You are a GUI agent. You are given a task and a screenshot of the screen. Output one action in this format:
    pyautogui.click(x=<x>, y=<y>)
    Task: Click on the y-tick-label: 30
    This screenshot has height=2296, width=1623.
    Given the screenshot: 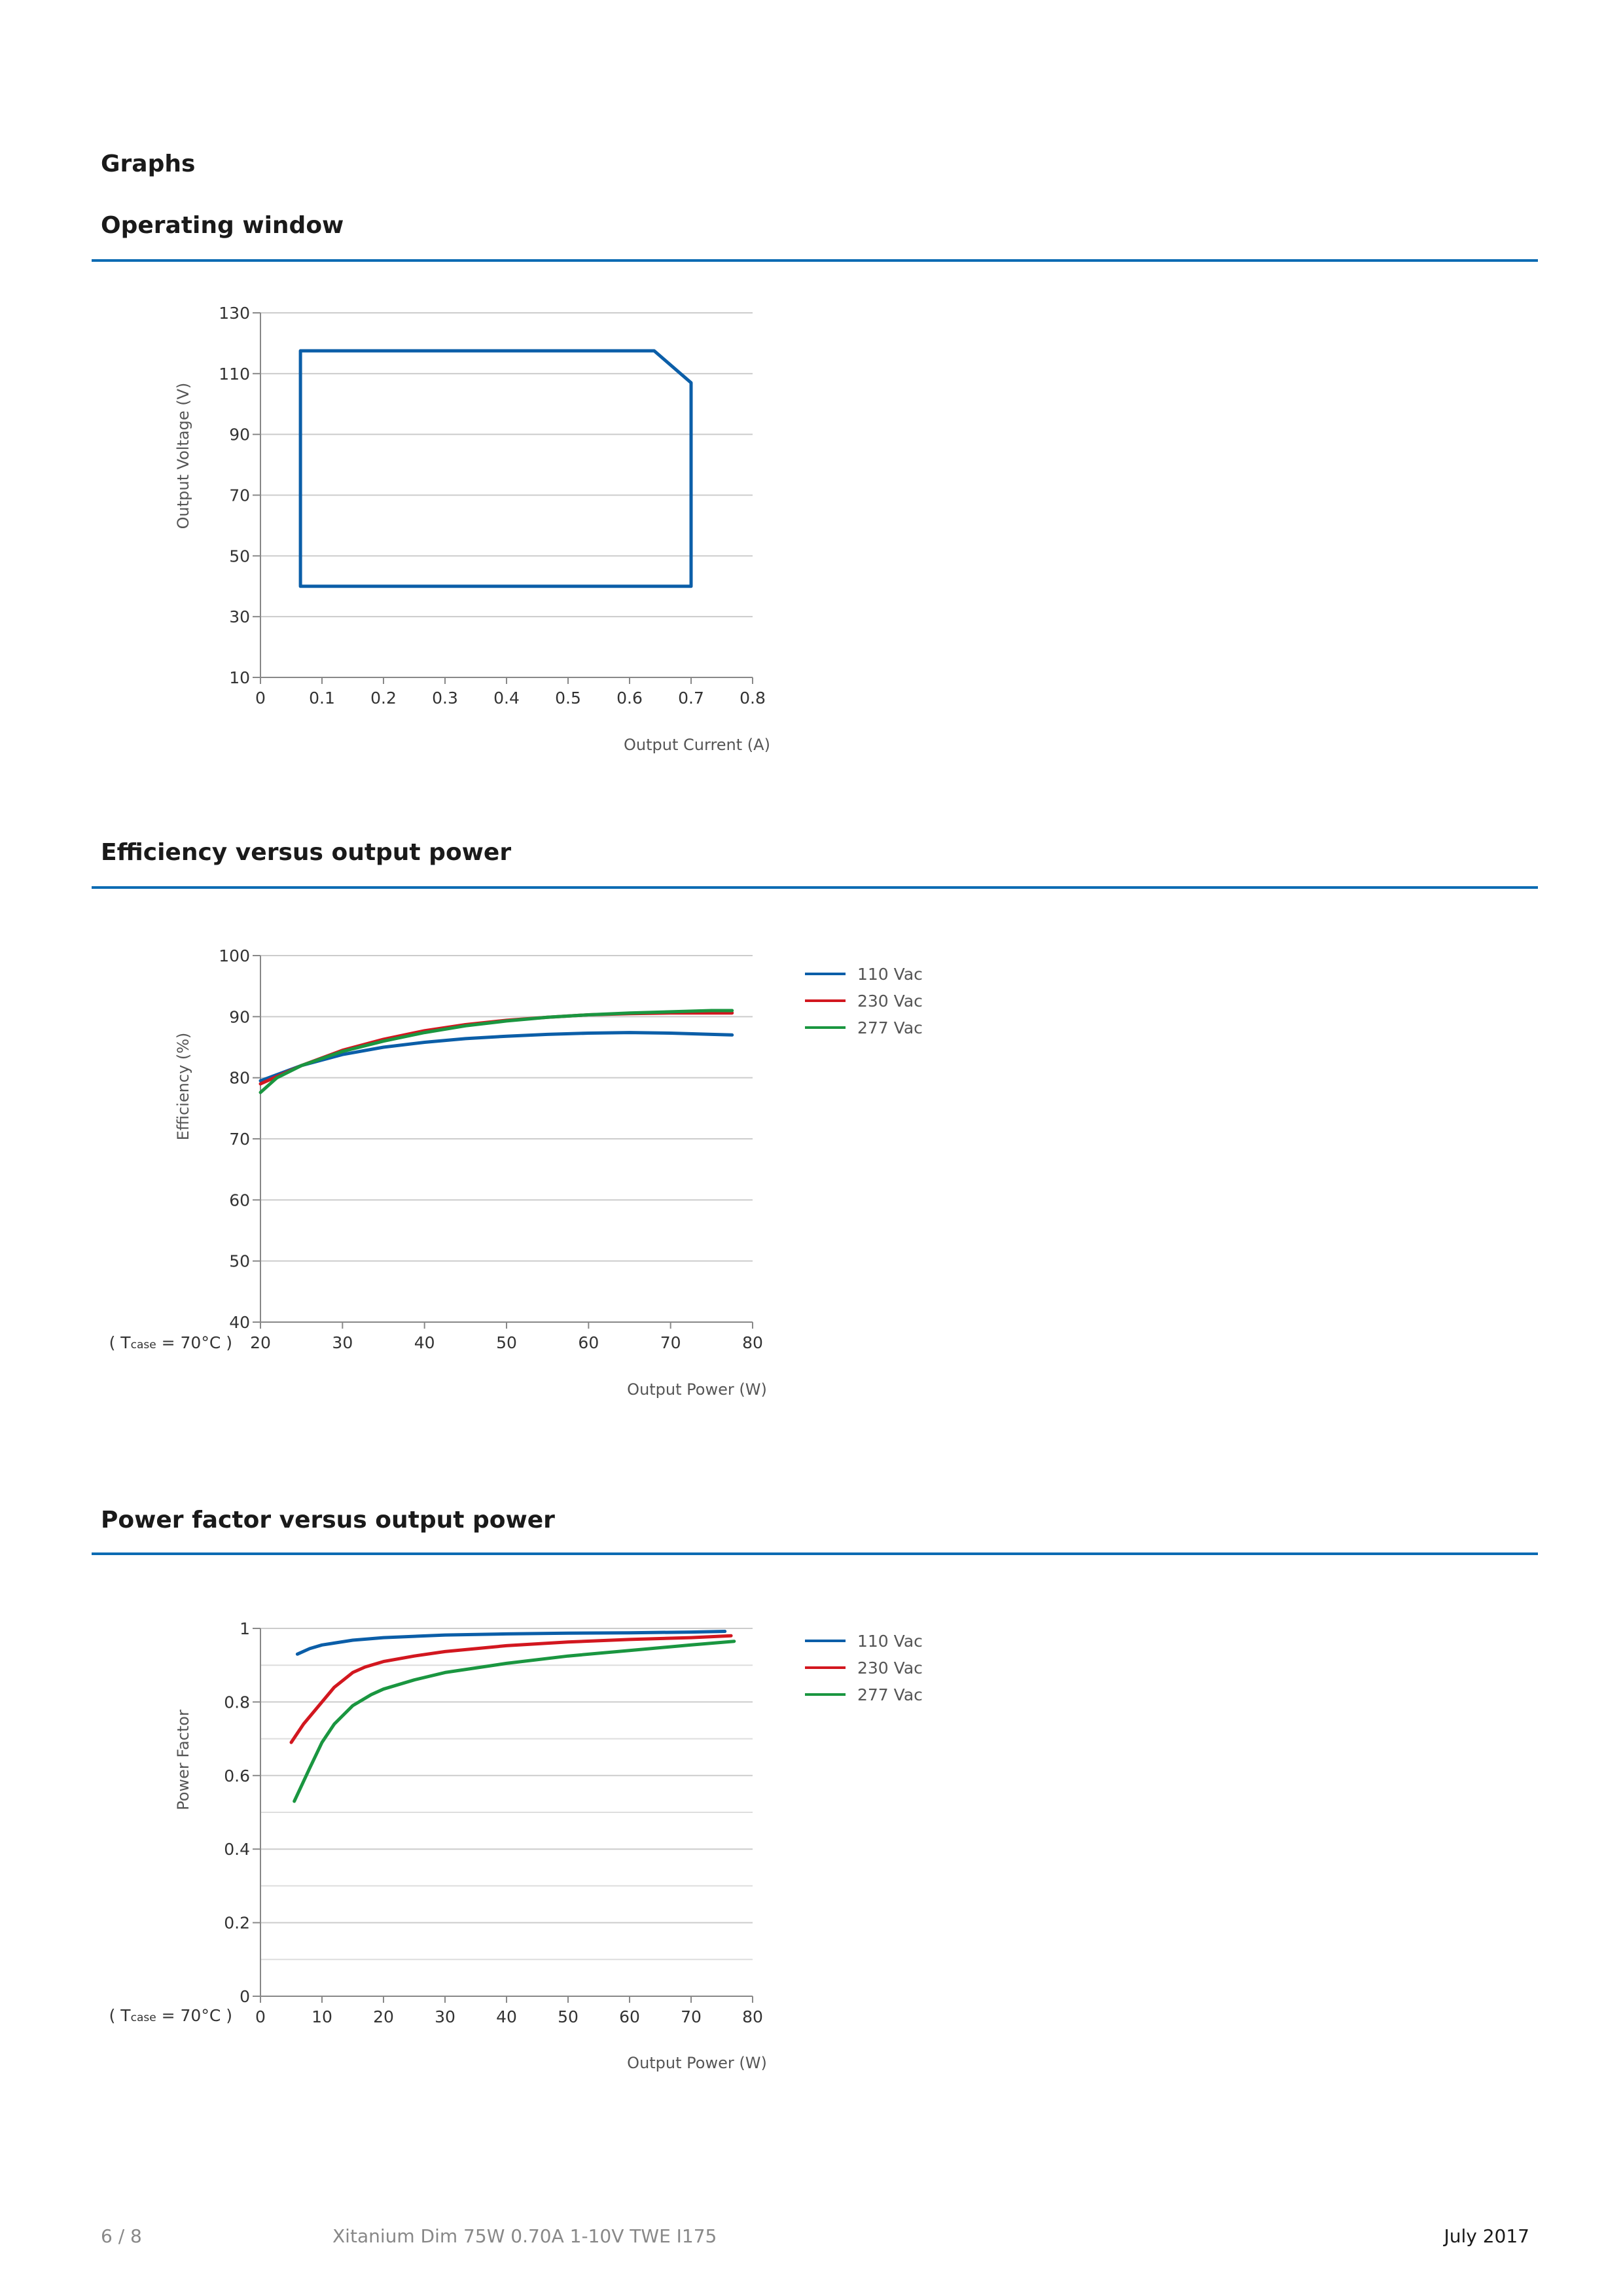 What is the action you would take?
    pyautogui.click(x=239, y=616)
    